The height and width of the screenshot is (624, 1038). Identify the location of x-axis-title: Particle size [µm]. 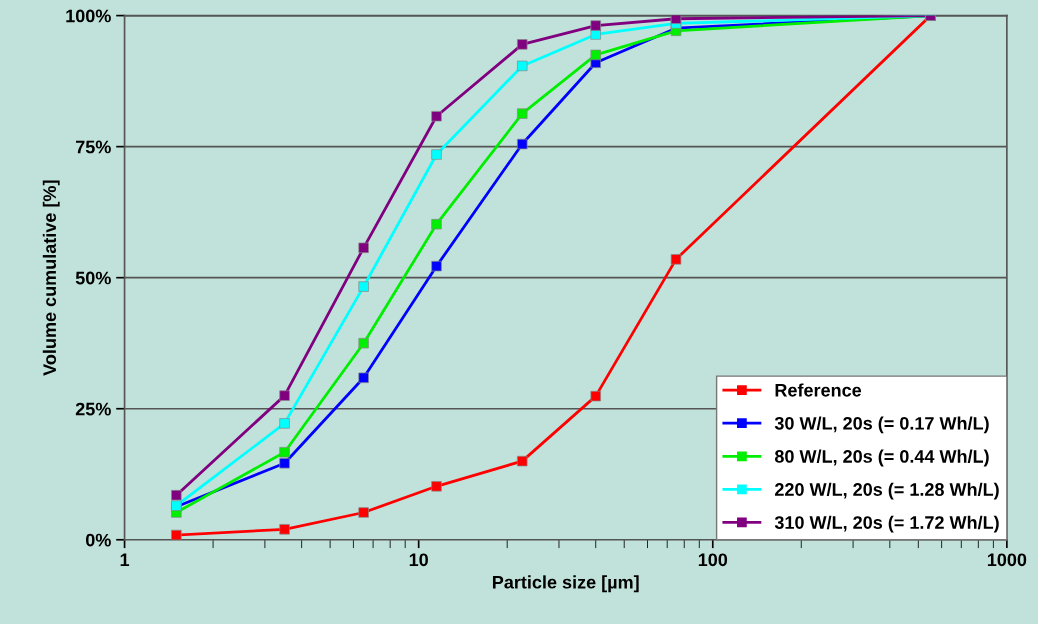
(565, 584).